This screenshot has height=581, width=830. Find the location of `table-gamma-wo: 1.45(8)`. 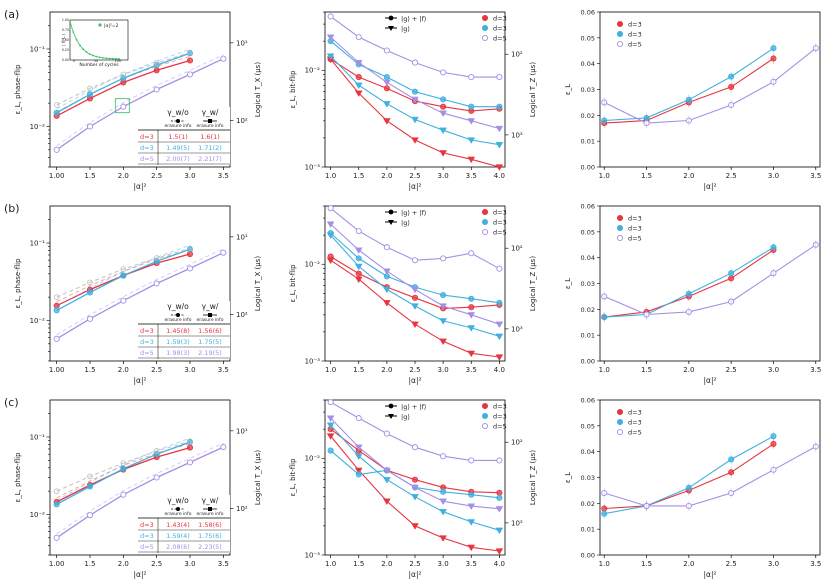

table-gamma-wo: 1.45(8) is located at coordinates (178, 331).